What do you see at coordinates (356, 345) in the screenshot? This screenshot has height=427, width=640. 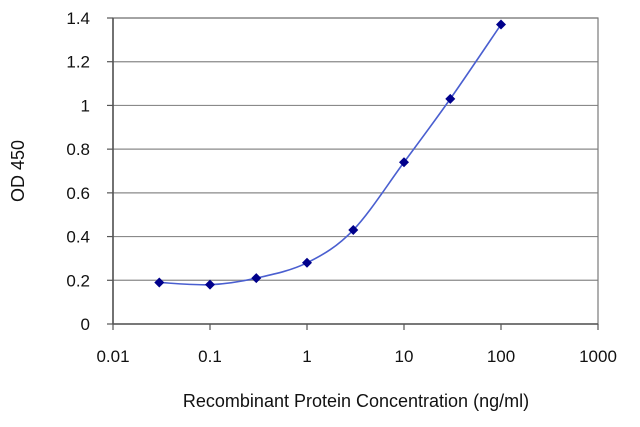 I see `x-axis: 0.01 0.1 1 10 100 1000` at bounding box center [356, 345].